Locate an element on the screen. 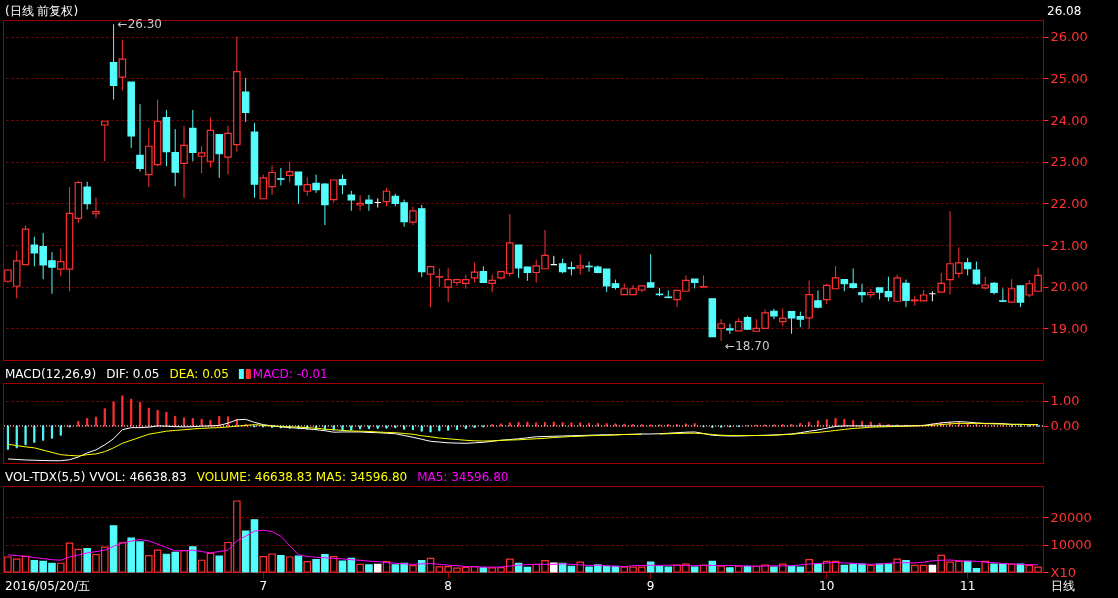 This screenshot has width=1118, height=598. y-tick-label: 20.00 is located at coordinates (1069, 287).